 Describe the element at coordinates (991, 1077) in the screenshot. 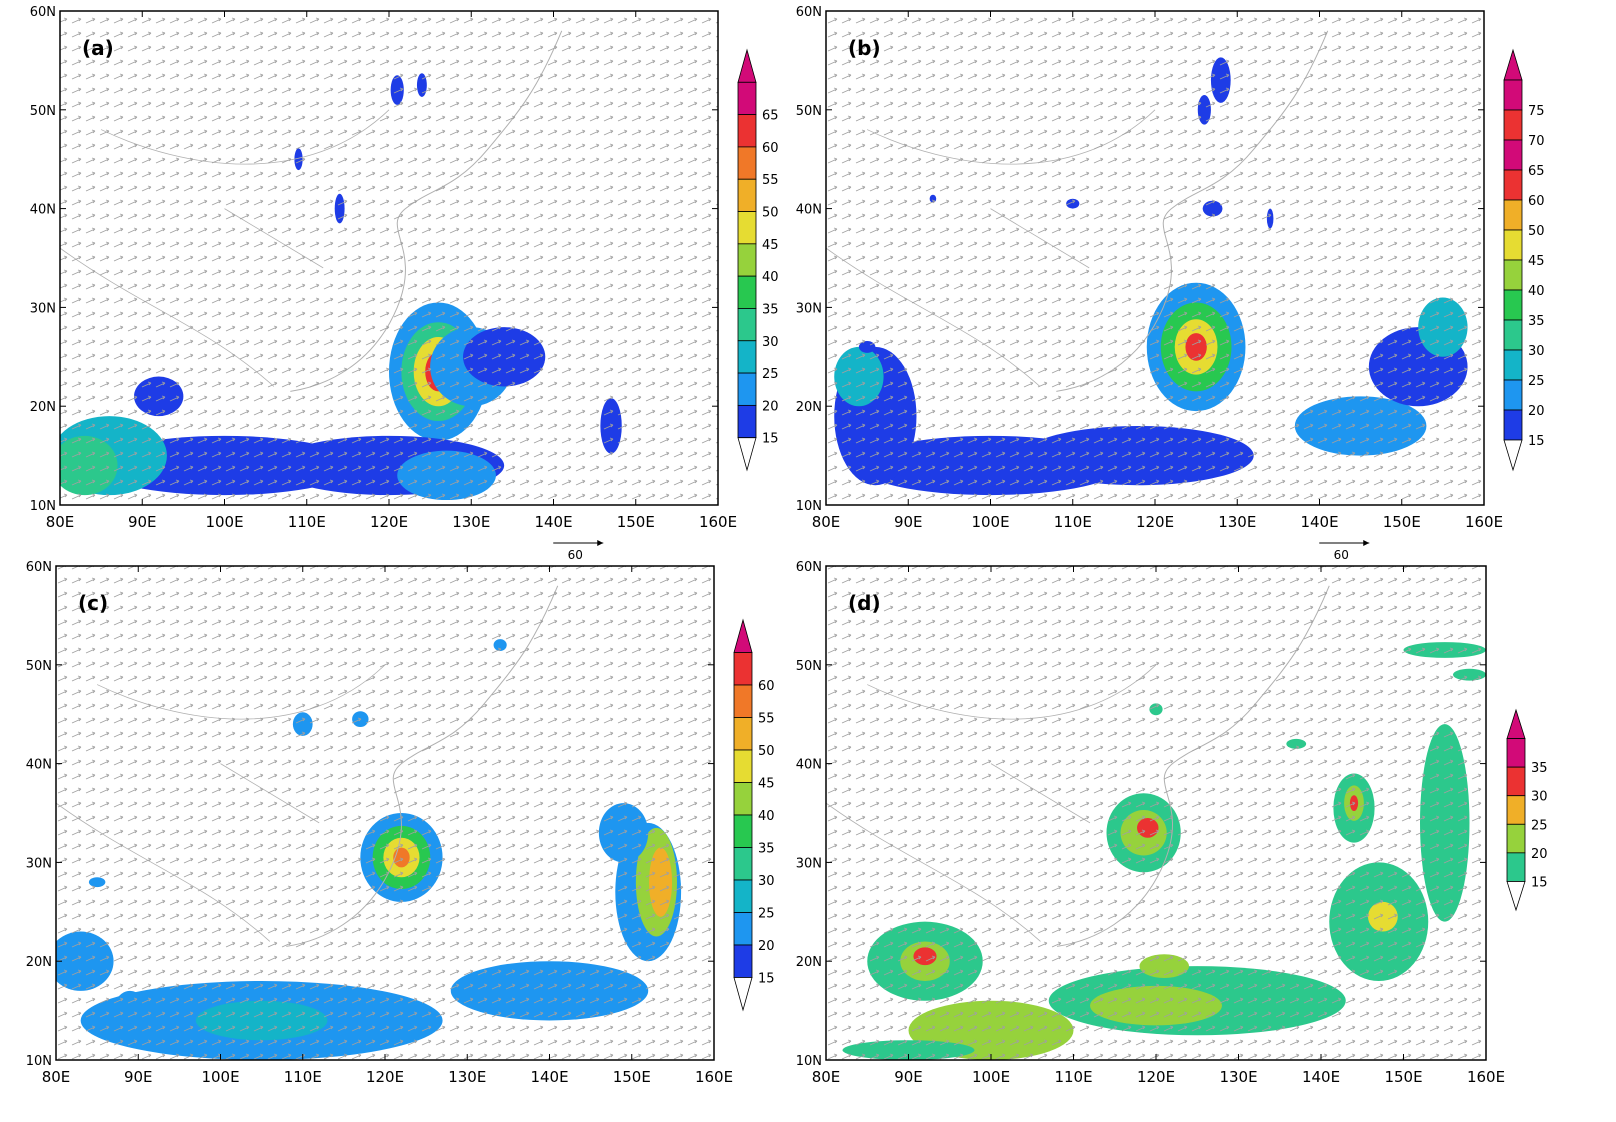

I see `x-tick-label: 100E` at that location.